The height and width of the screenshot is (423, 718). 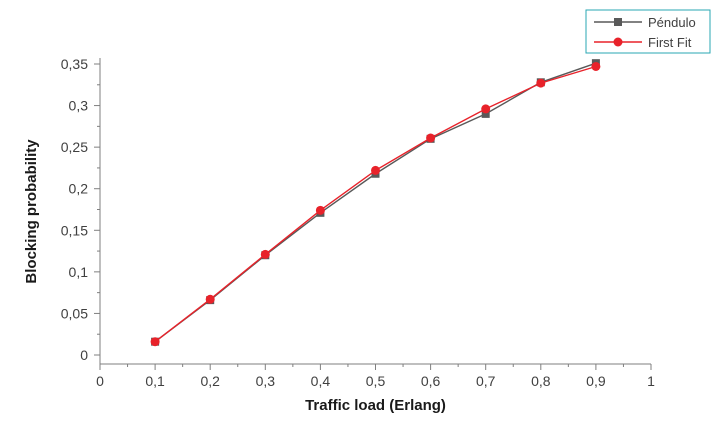 I want to click on legend-label: First Fit, so click(x=670, y=42).